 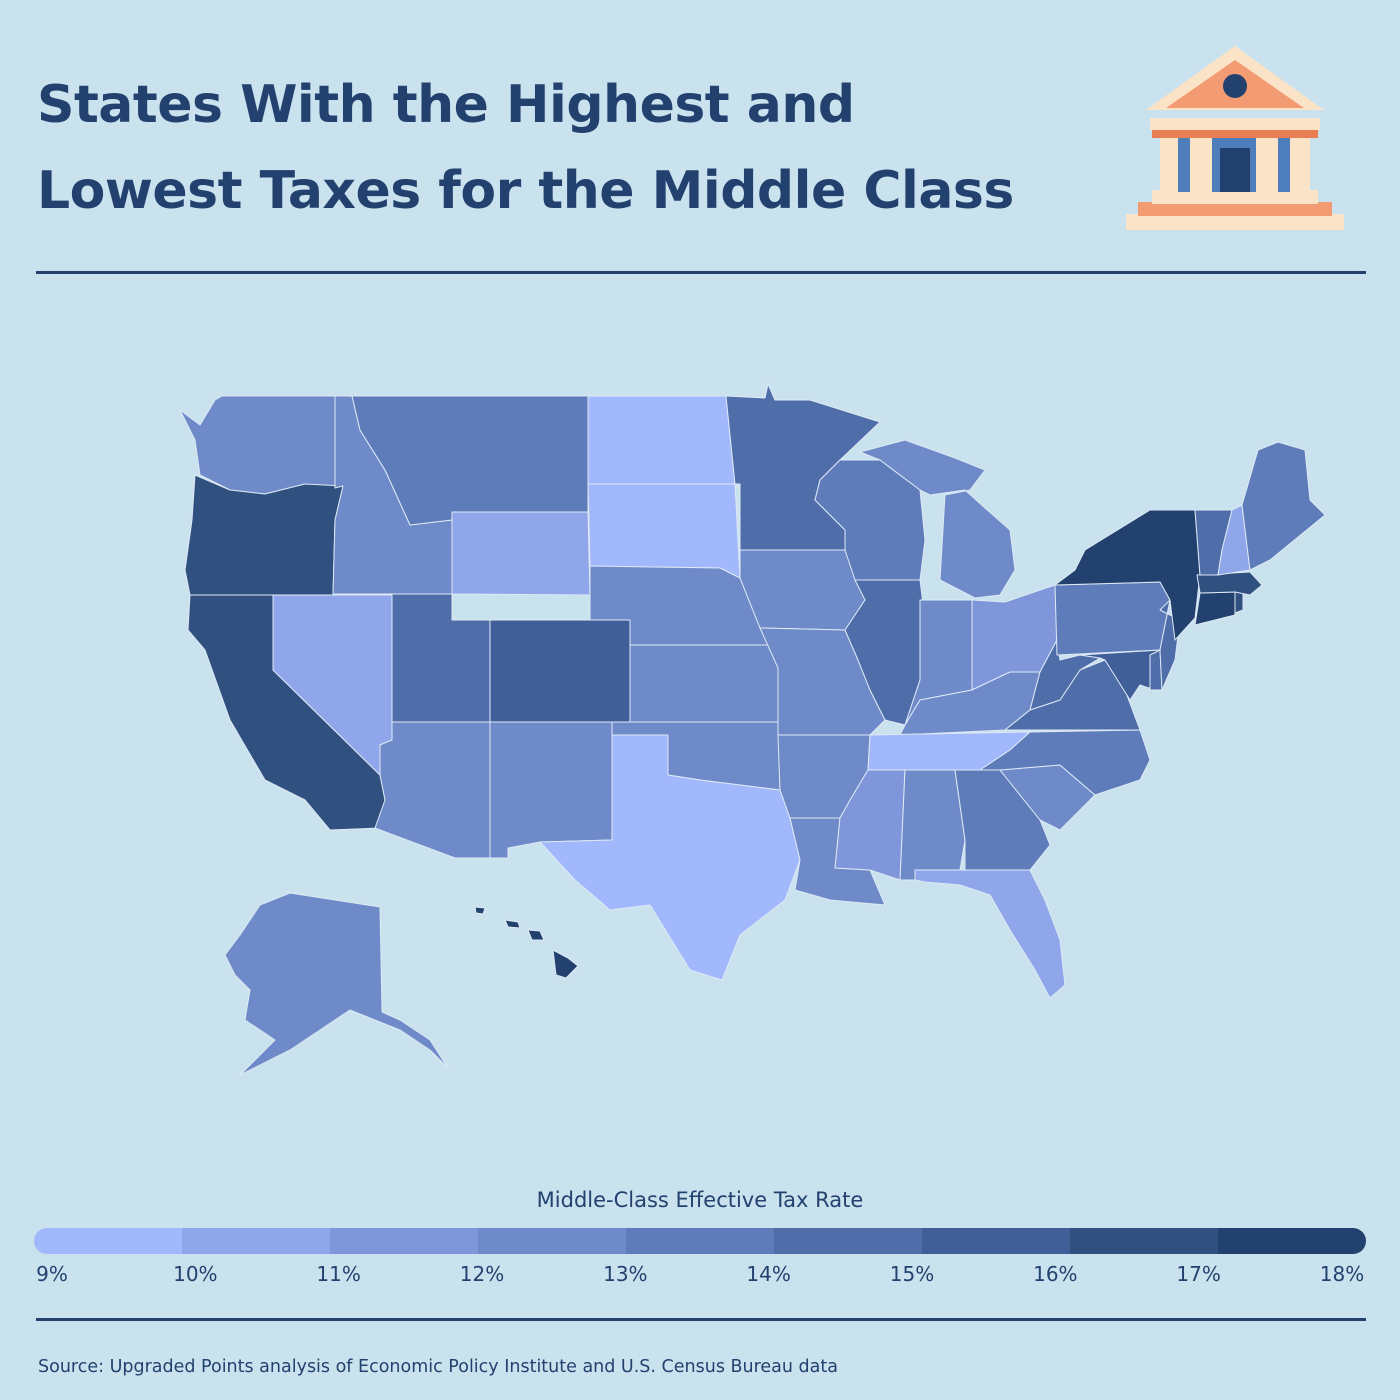 What do you see at coordinates (560, 671) in the screenshot?
I see `state-CO` at bounding box center [560, 671].